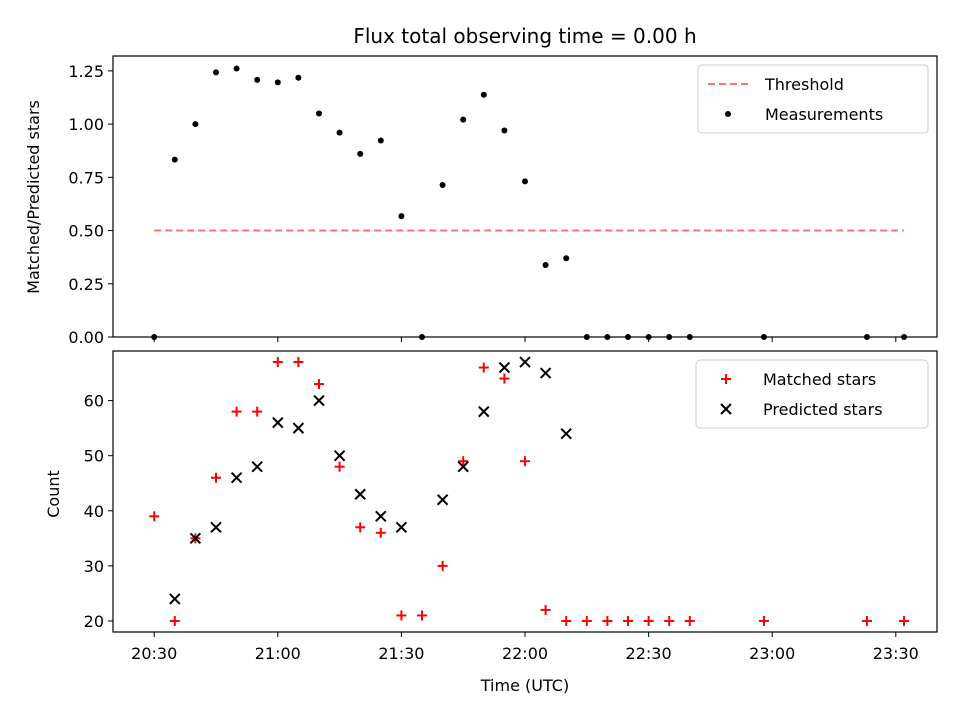 This screenshot has width=960, height=720. I want to click on top-y-axis-label: Matched/Predicted stars, so click(33, 197).